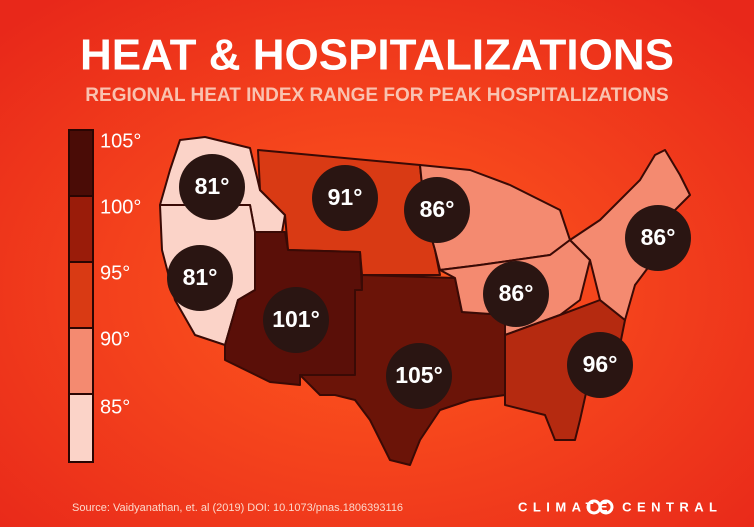 This screenshot has width=754, height=527. I want to click on legend-label: 95°, so click(115, 273).